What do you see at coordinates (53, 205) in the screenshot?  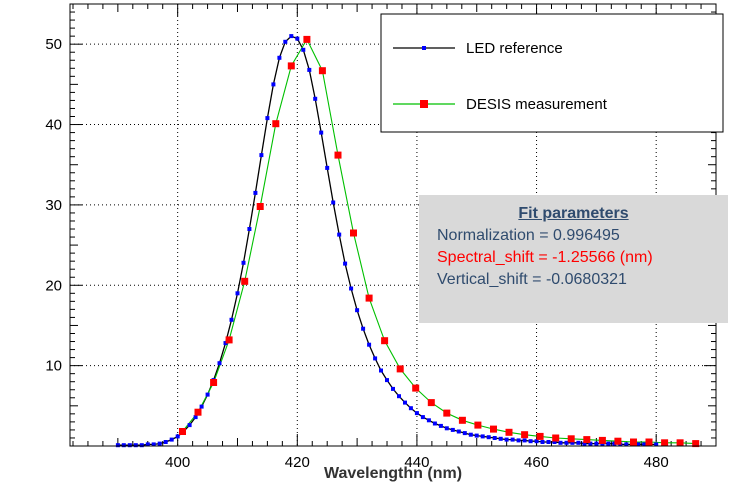 I see `y-tick-label: 30` at bounding box center [53, 205].